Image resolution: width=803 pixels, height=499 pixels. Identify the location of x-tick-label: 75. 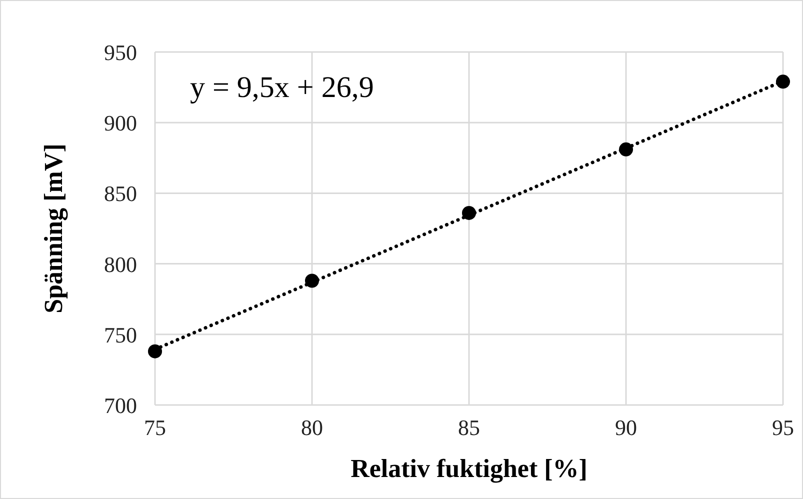
(155, 427).